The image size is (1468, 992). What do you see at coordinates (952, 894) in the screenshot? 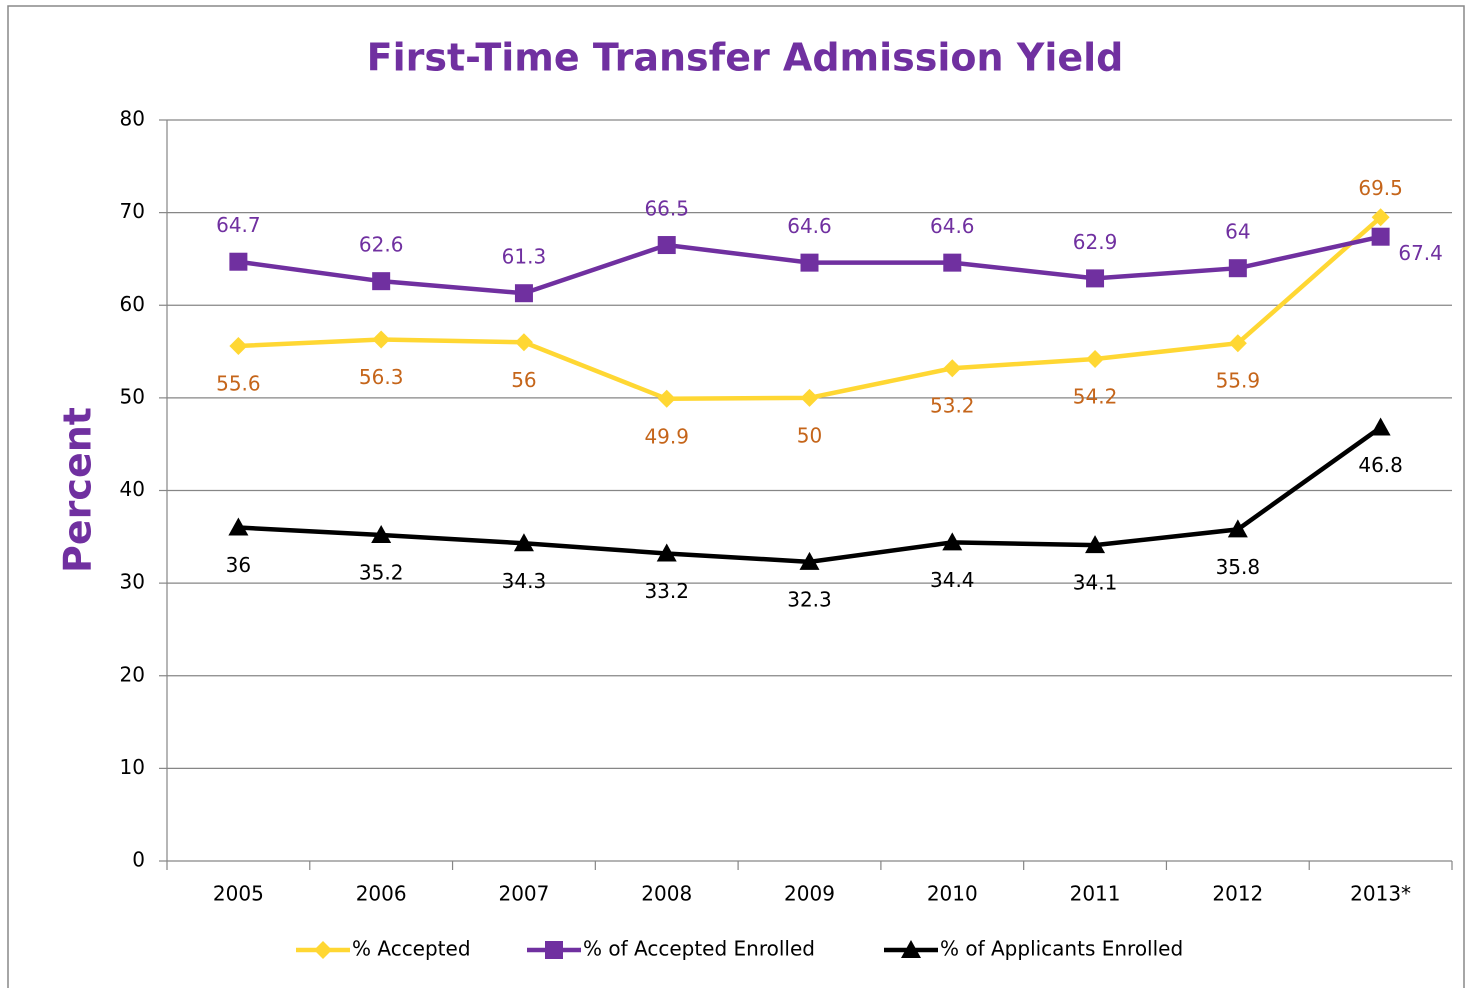
I see `x-tick-label: 2010` at bounding box center [952, 894].